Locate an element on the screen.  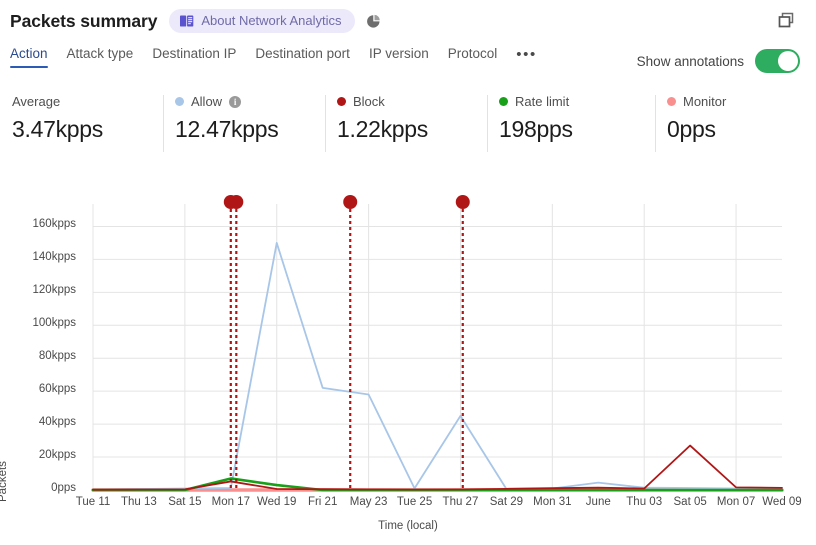
x-tick-label: Thu 27 is located at coordinates (460, 502).